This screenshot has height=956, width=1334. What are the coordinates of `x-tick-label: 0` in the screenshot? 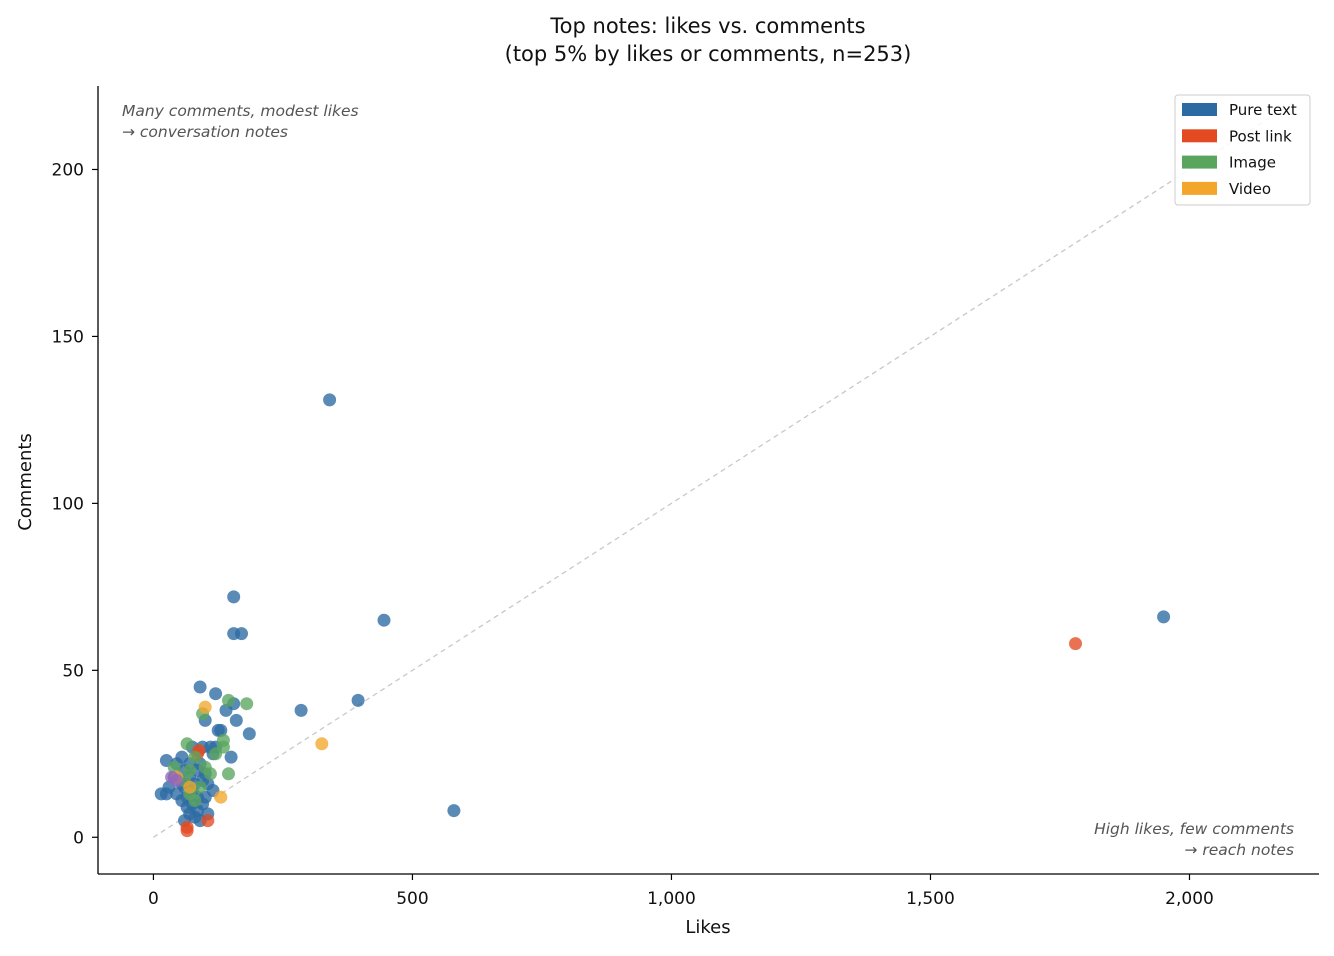 It's located at (153, 899).